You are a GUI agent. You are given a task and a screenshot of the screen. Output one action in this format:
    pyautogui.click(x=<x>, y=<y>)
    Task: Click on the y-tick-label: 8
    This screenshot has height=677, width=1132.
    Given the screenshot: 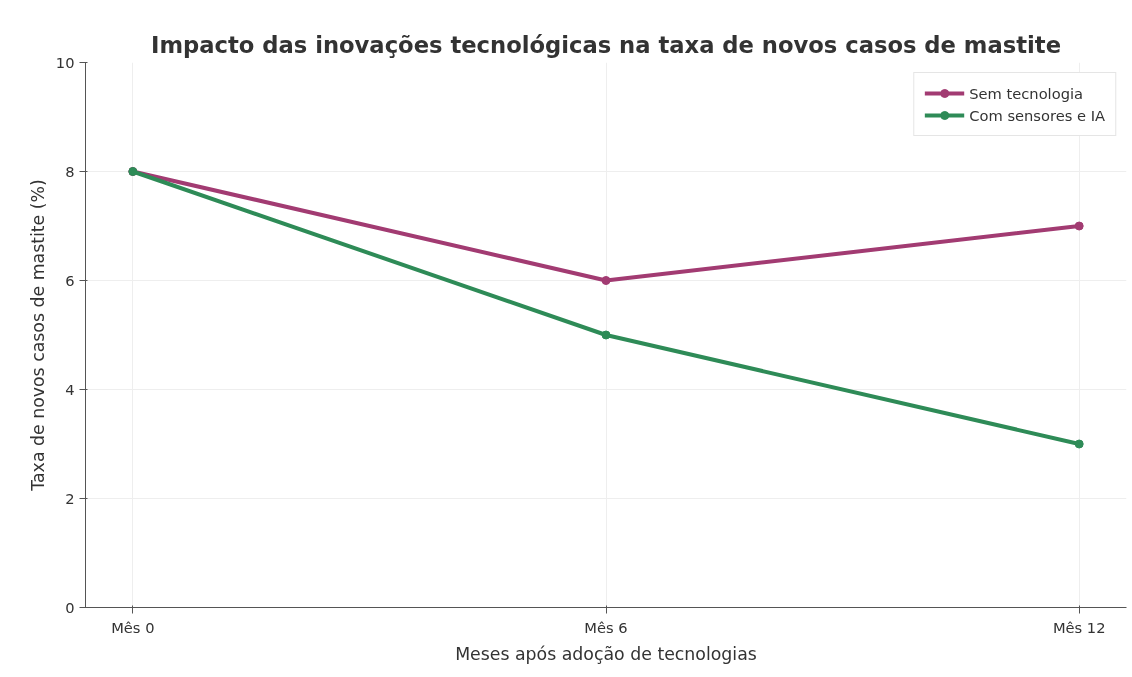 What is the action you would take?
    pyautogui.click(x=70, y=171)
    